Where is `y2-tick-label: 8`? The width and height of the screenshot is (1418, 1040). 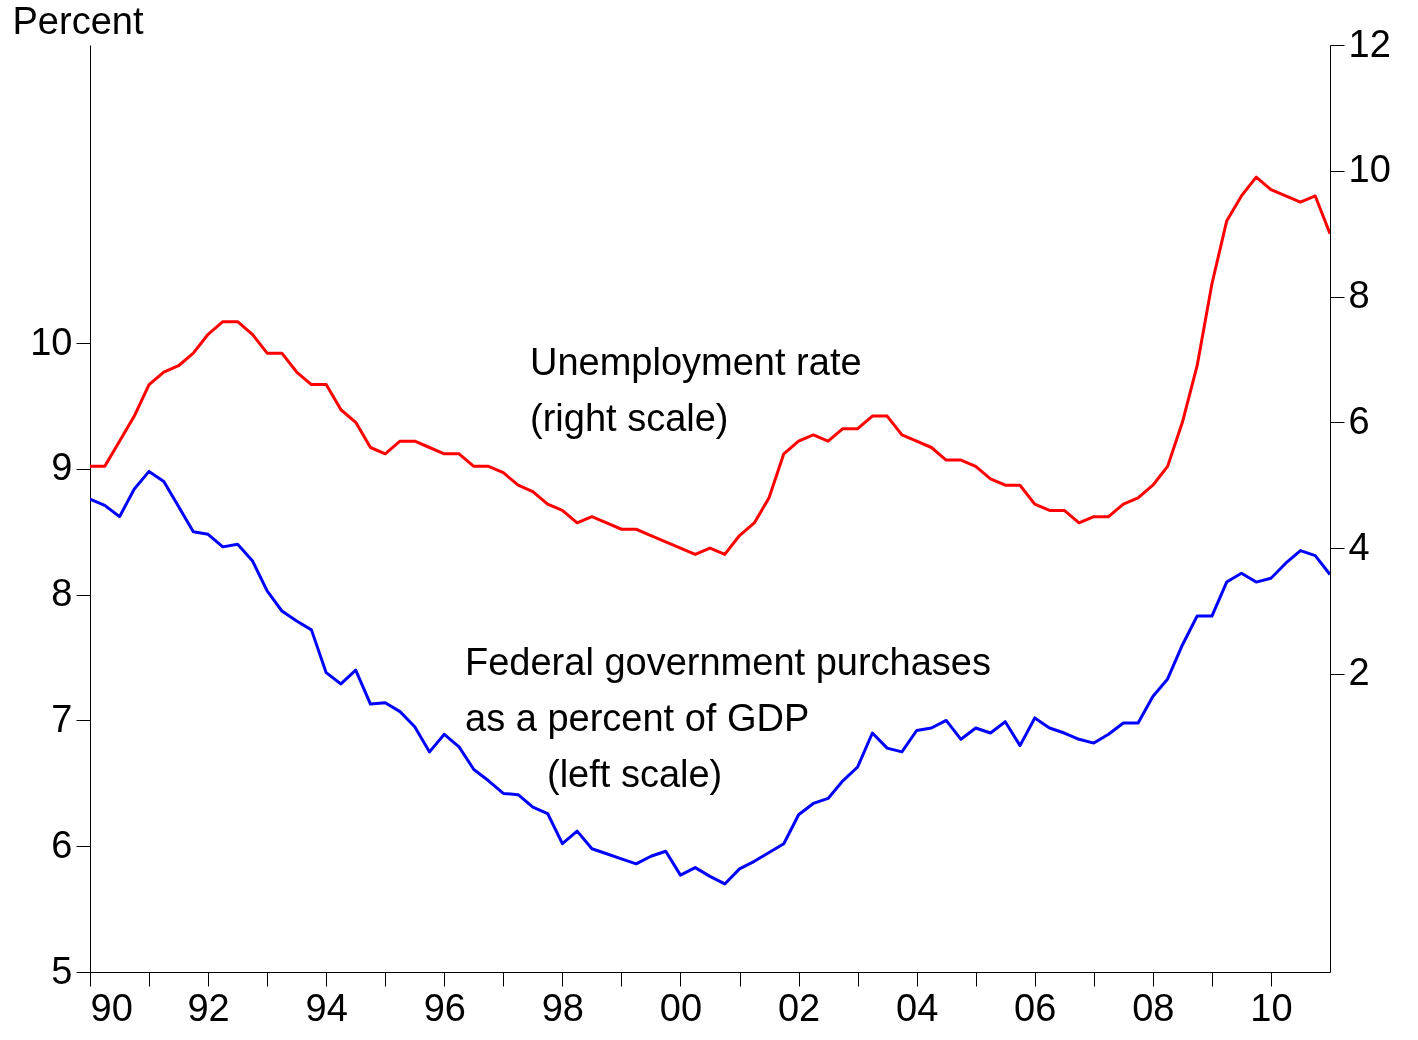
y2-tick-label: 8 is located at coordinates (1359, 295).